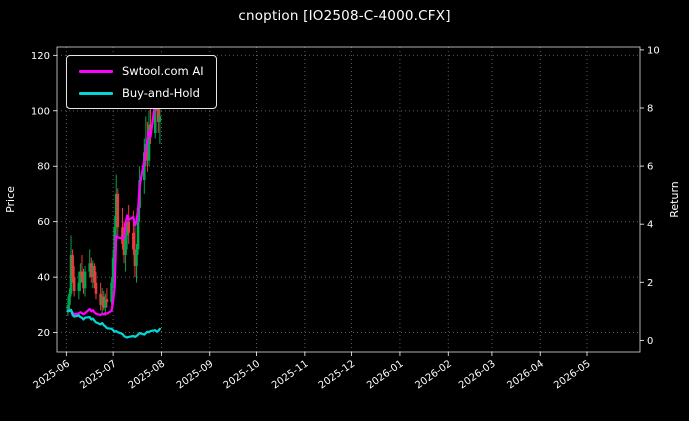  What do you see at coordinates (161, 93) in the screenshot?
I see `legend-label-buy-and-hold: Buy-and-Hold` at bounding box center [161, 93].